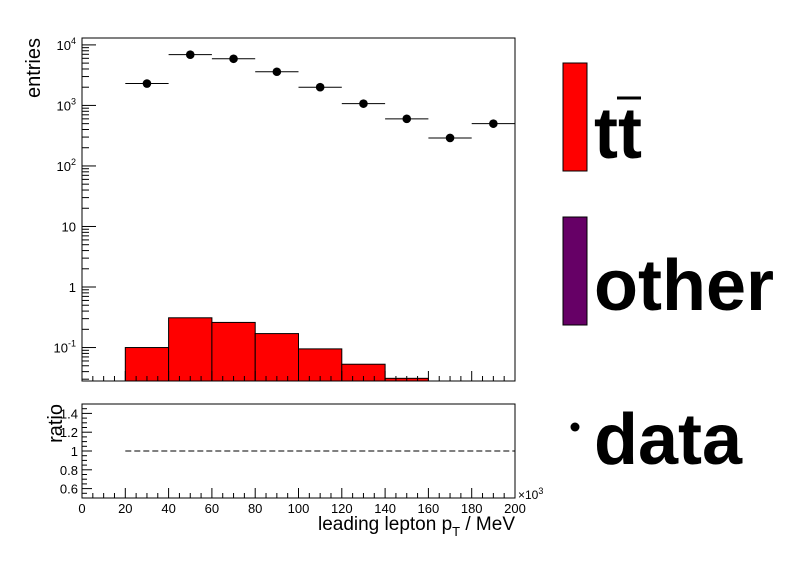 The image size is (796, 572). Describe the element at coordinates (212, 508) in the screenshot. I see `x-tick-label: 60` at that location.